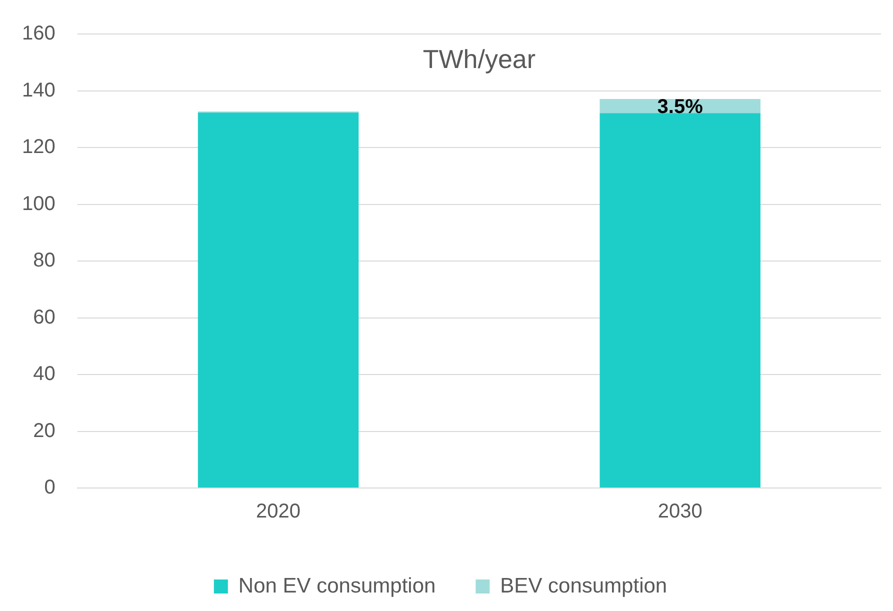  Describe the element at coordinates (39, 90) in the screenshot. I see `y-tick-label: 140` at that location.